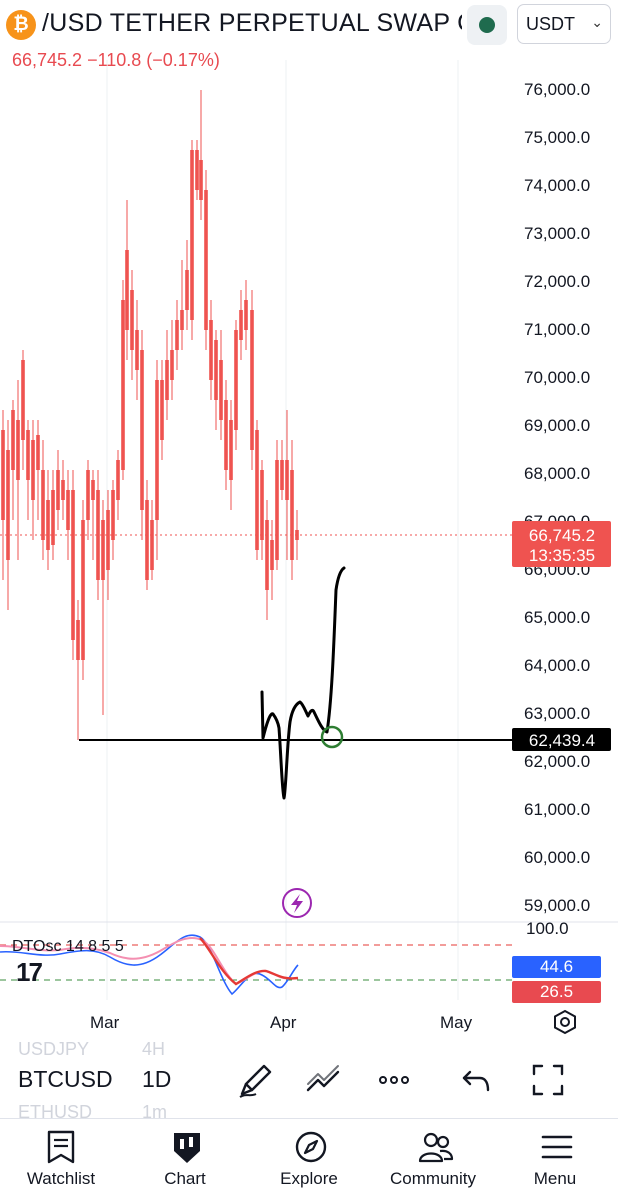 This screenshot has width=618, height=1201. What do you see at coordinates (311, 1147) in the screenshot?
I see `compass-icon` at bounding box center [311, 1147].